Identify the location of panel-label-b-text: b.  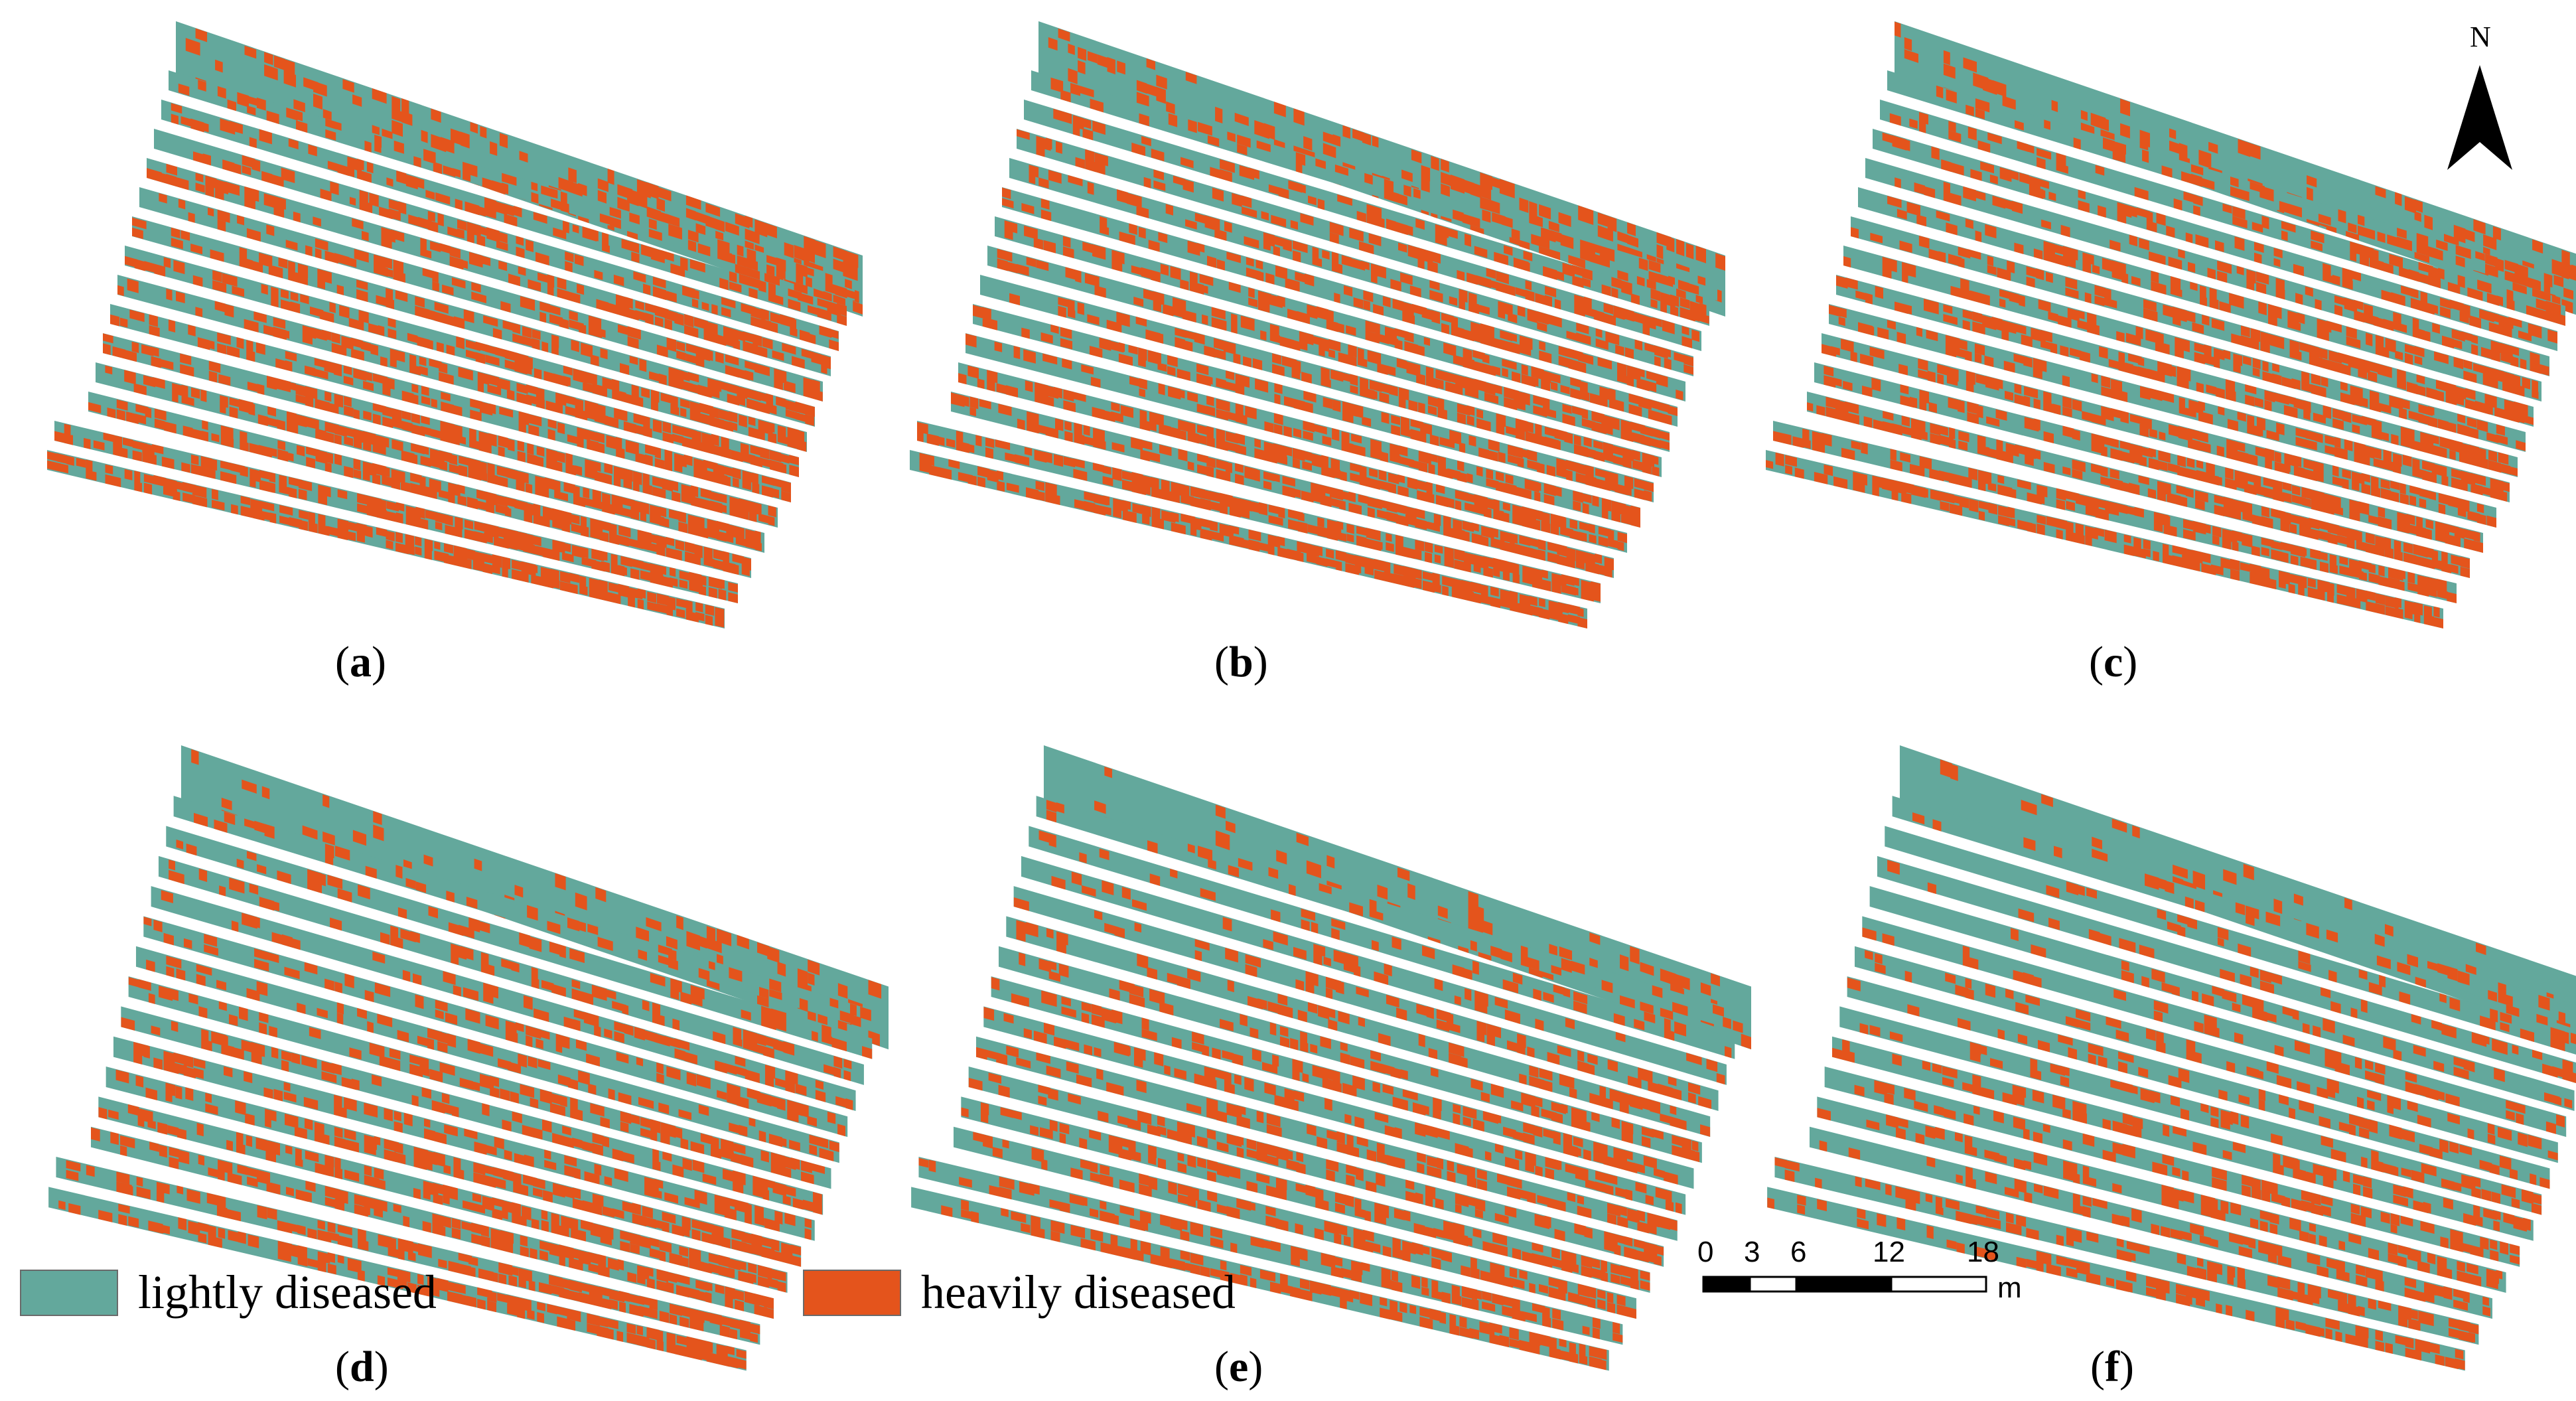
(1241, 662).